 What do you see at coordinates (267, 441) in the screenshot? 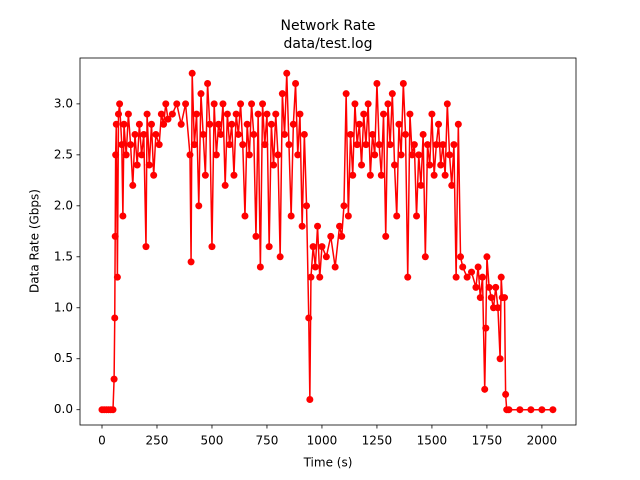
I see `x-tick-label: 750` at bounding box center [267, 441].